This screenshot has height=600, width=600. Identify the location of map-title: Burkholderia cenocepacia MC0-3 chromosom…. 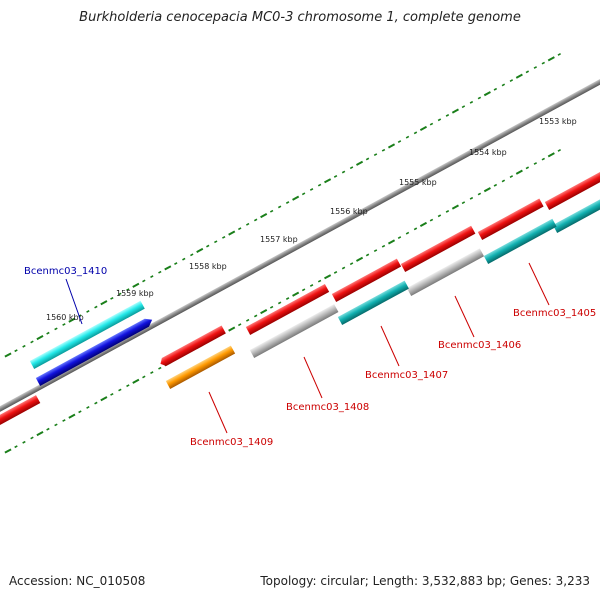
(300, 17).